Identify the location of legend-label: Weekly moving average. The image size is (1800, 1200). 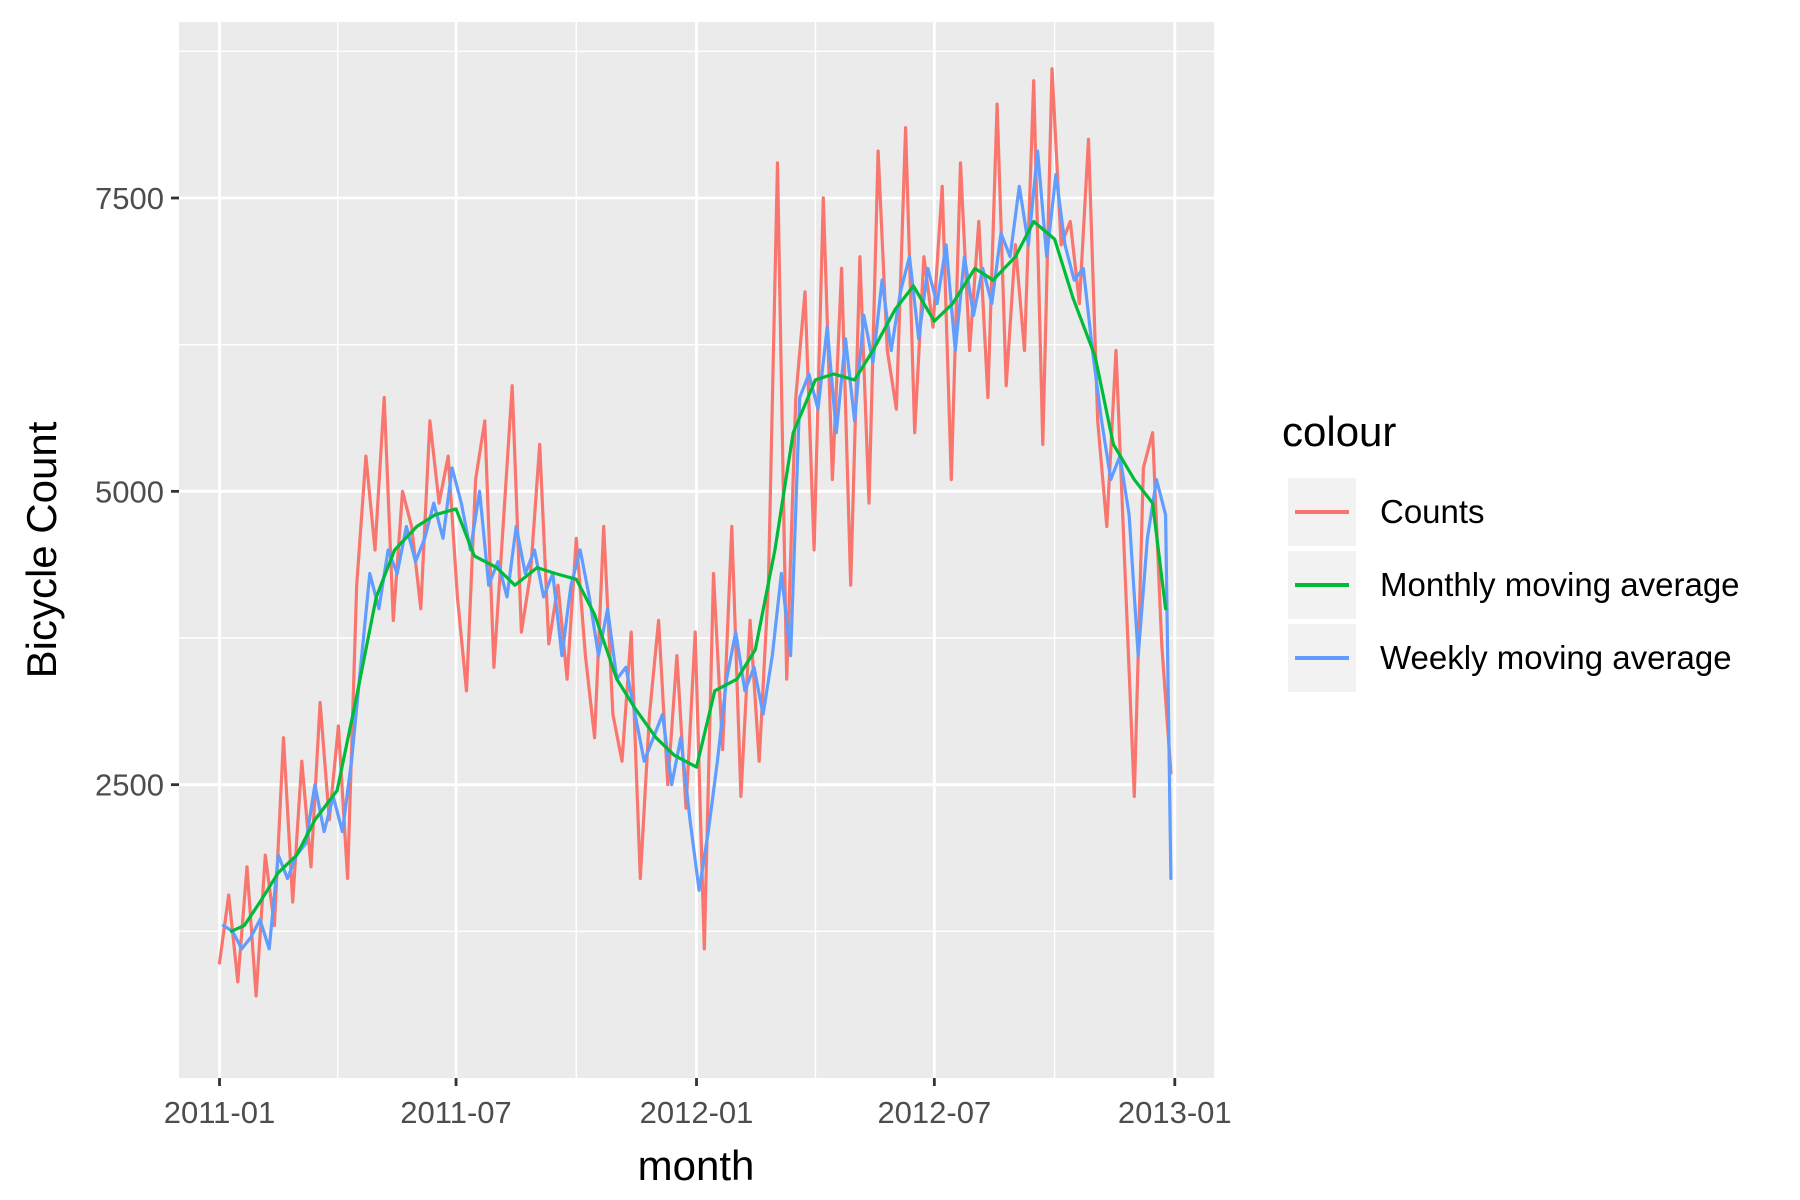
(1556, 657).